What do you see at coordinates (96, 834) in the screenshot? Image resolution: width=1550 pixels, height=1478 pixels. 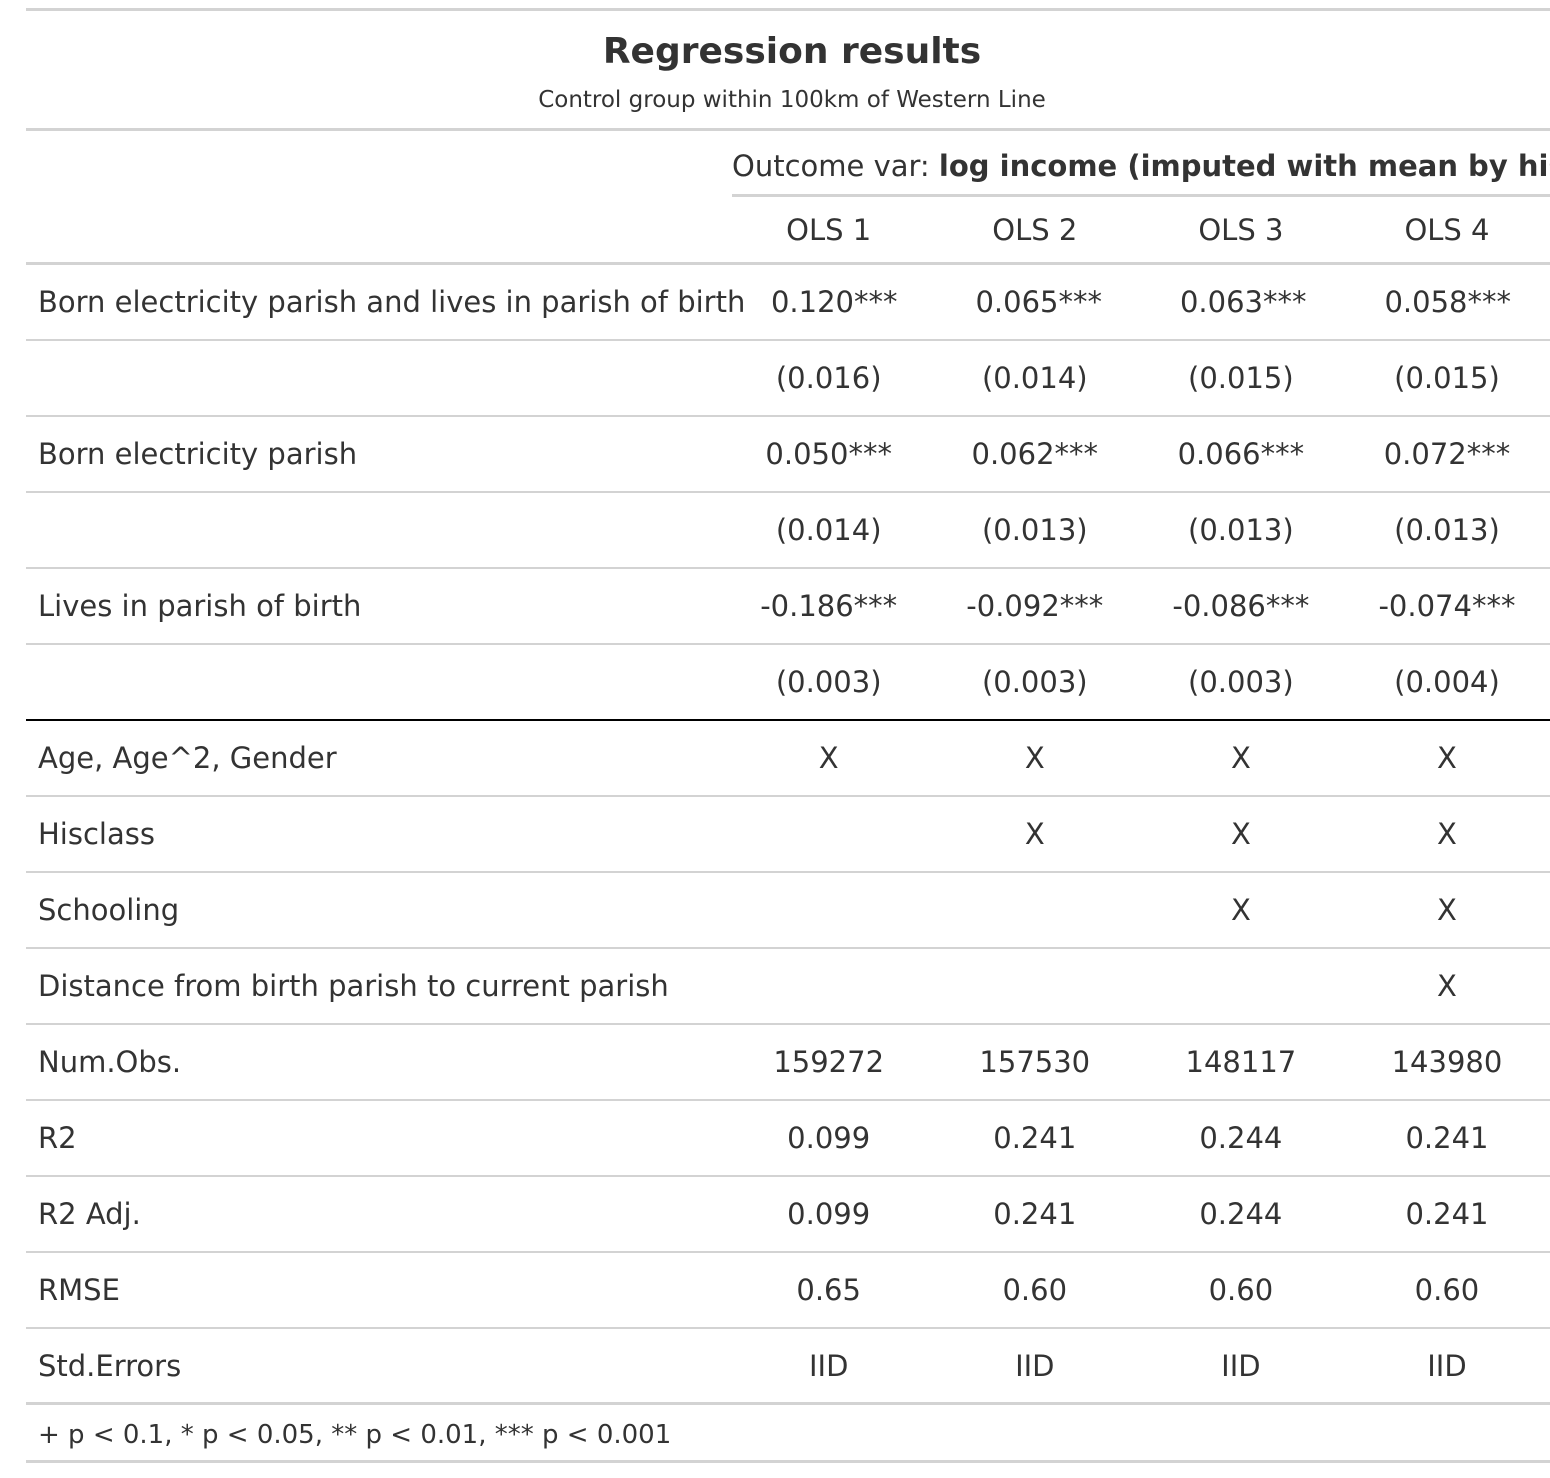 I see `row-label: Hisclass` at bounding box center [96, 834].